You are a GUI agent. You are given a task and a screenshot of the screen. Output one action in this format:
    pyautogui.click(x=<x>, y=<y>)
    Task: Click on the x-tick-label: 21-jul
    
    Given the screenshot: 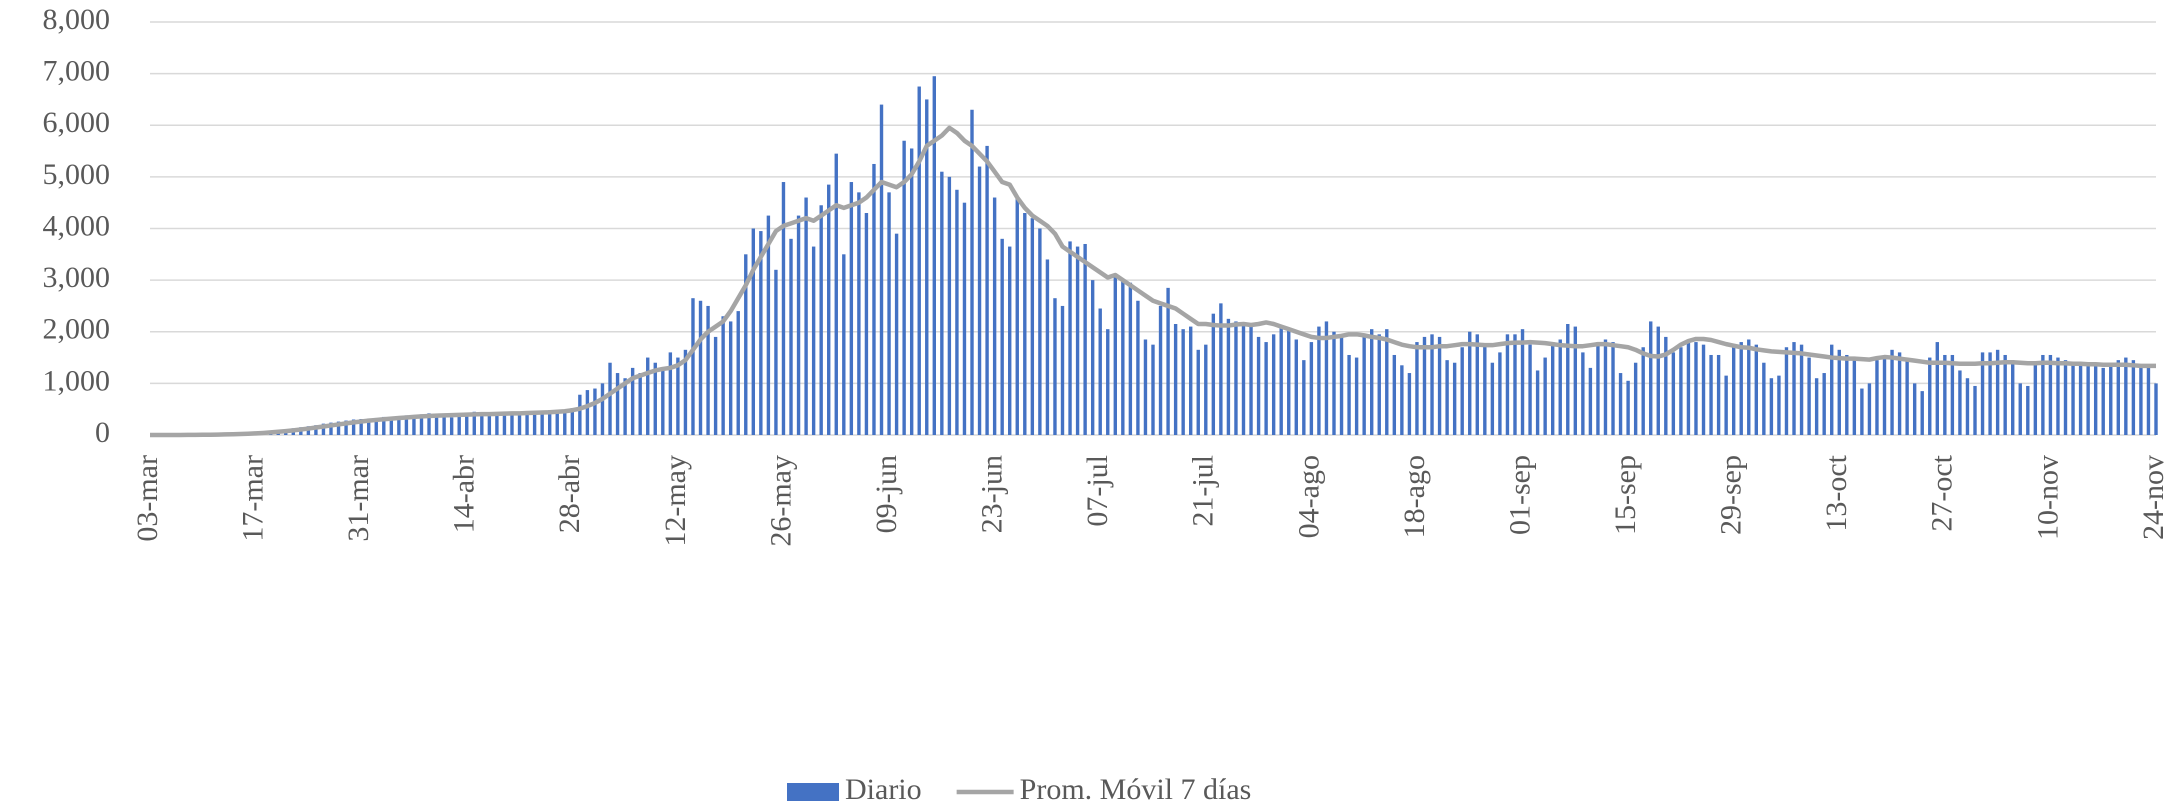 What is the action you would take?
    pyautogui.click(x=1203, y=491)
    